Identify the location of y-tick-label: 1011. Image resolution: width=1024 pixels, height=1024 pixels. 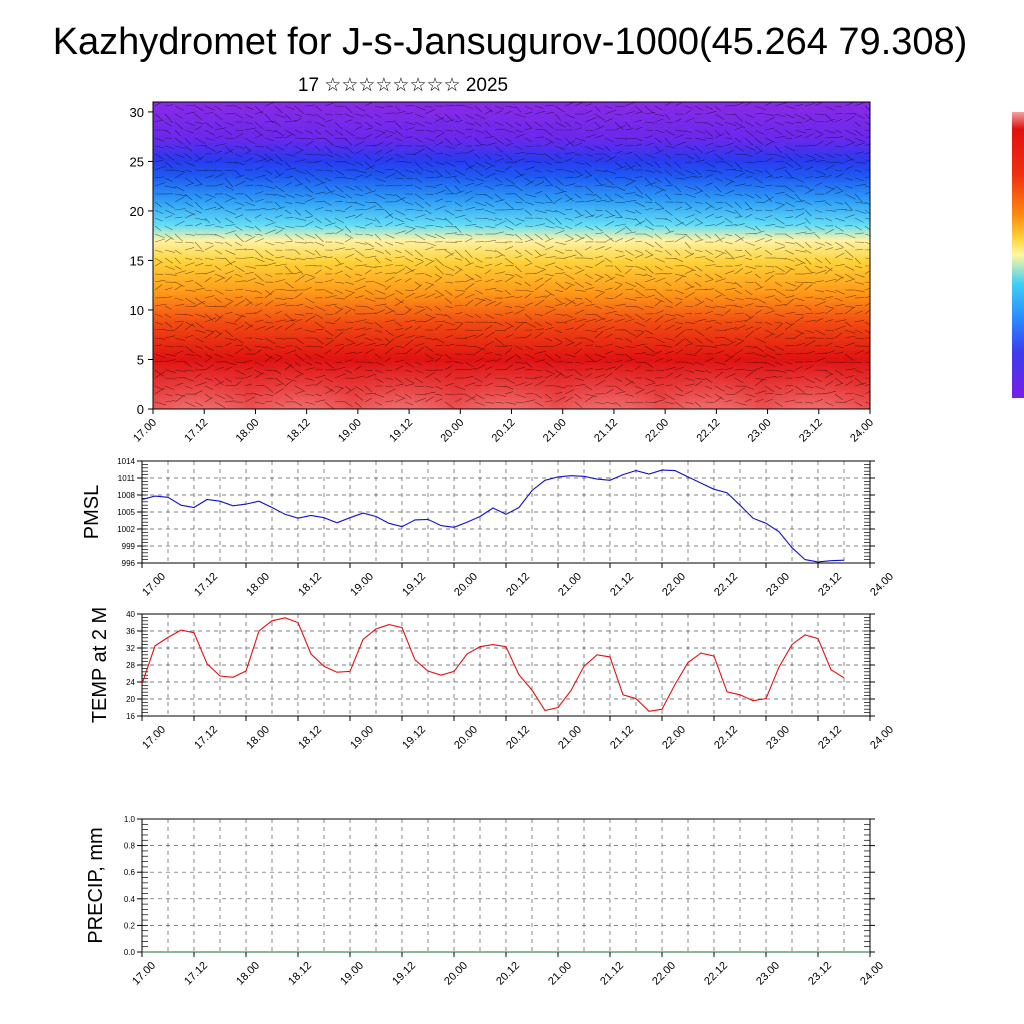
(127, 478).